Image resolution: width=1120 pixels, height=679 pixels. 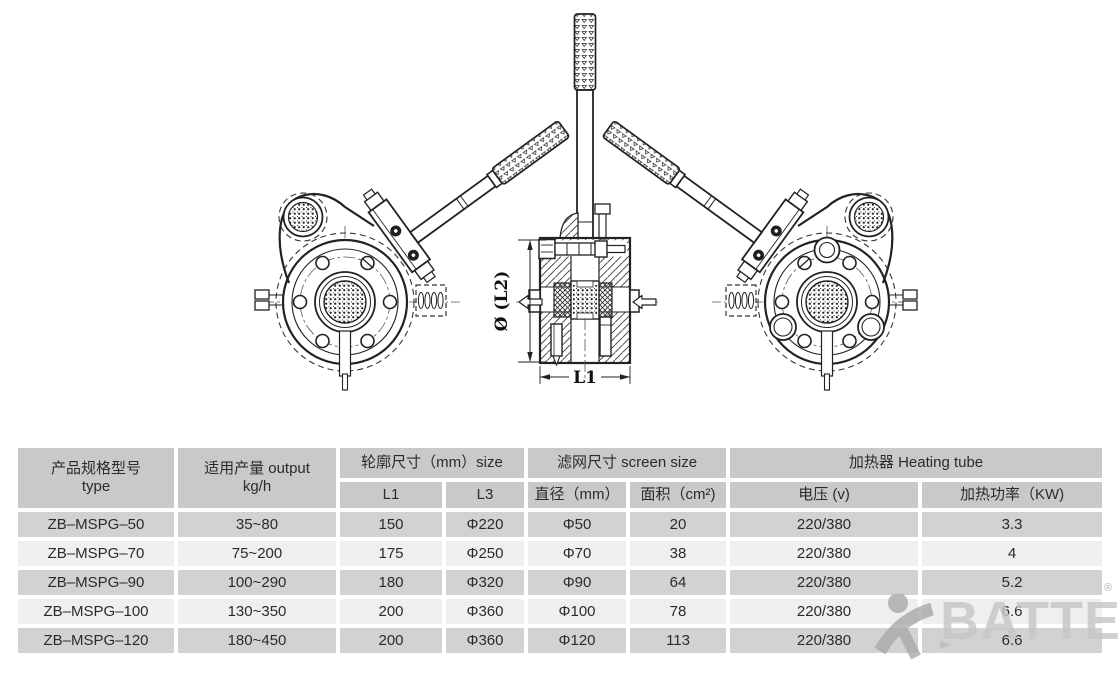 I want to click on header-type-cn: 产品规格型号, so click(x=95, y=468).